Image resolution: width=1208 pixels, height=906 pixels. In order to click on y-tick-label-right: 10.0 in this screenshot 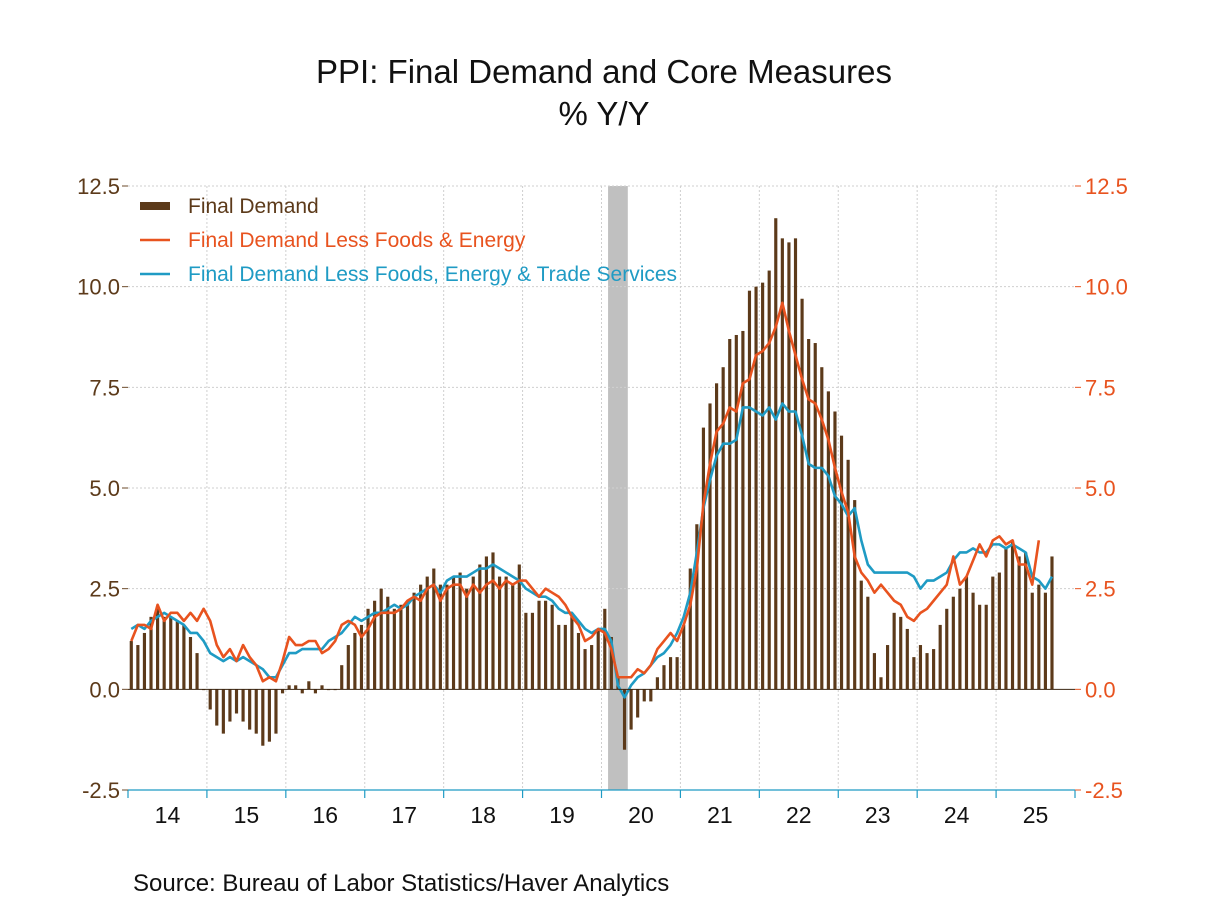, I will do `click(1106, 287)`.